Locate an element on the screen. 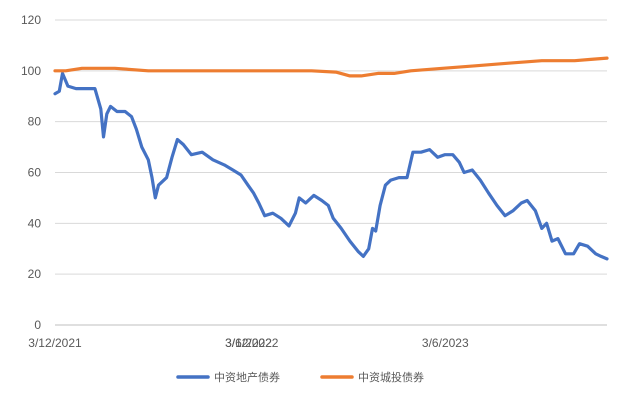 The image size is (629, 403). x-tick-label: 3/12/2021 is located at coordinates (55, 343).